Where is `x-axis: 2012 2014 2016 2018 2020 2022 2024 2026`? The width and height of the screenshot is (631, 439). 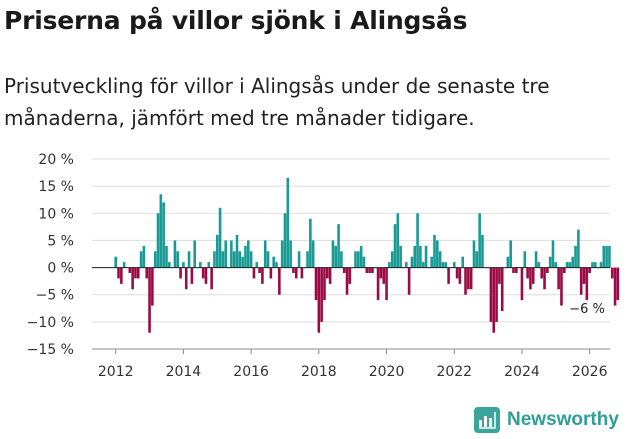
x-axis: 2012 2014 2016 2018 2020 2022 2024 2026 is located at coordinates (351, 364).